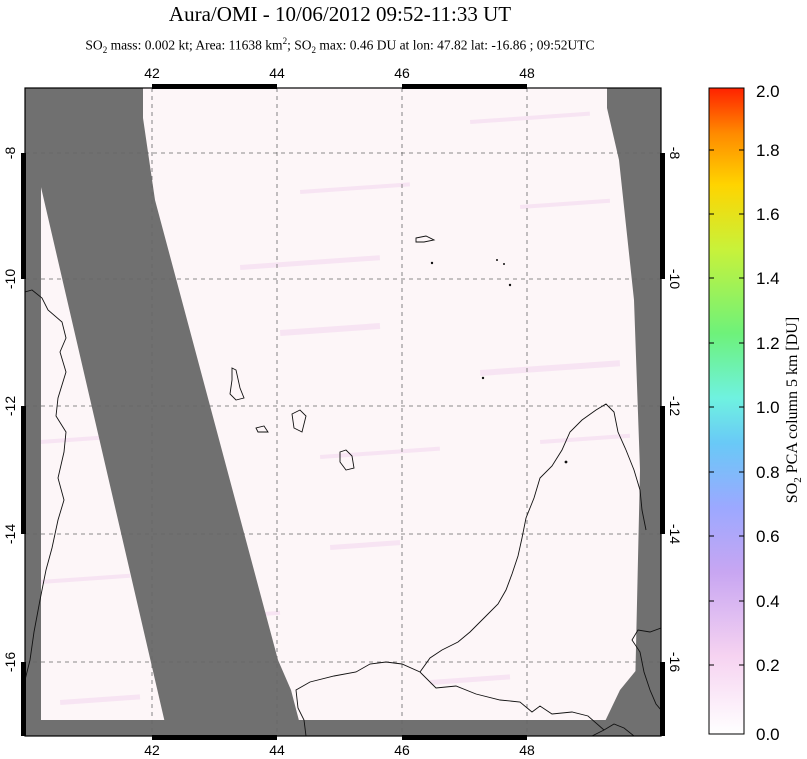 The width and height of the screenshot is (807, 759). Describe the element at coordinates (237, 384) in the screenshot. I see `grande-comore` at that location.